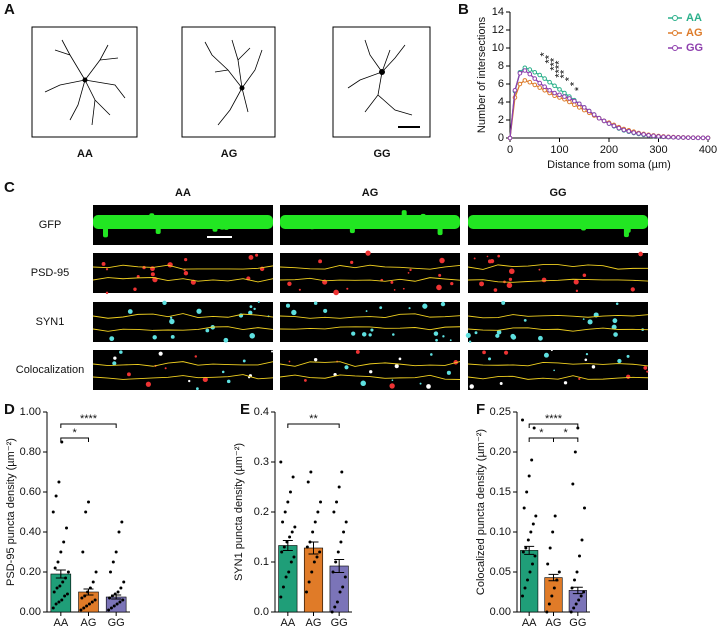  Describe the element at coordinates (261, 412) in the screenshot. I see `y-tick-label: 0.4` at that location.